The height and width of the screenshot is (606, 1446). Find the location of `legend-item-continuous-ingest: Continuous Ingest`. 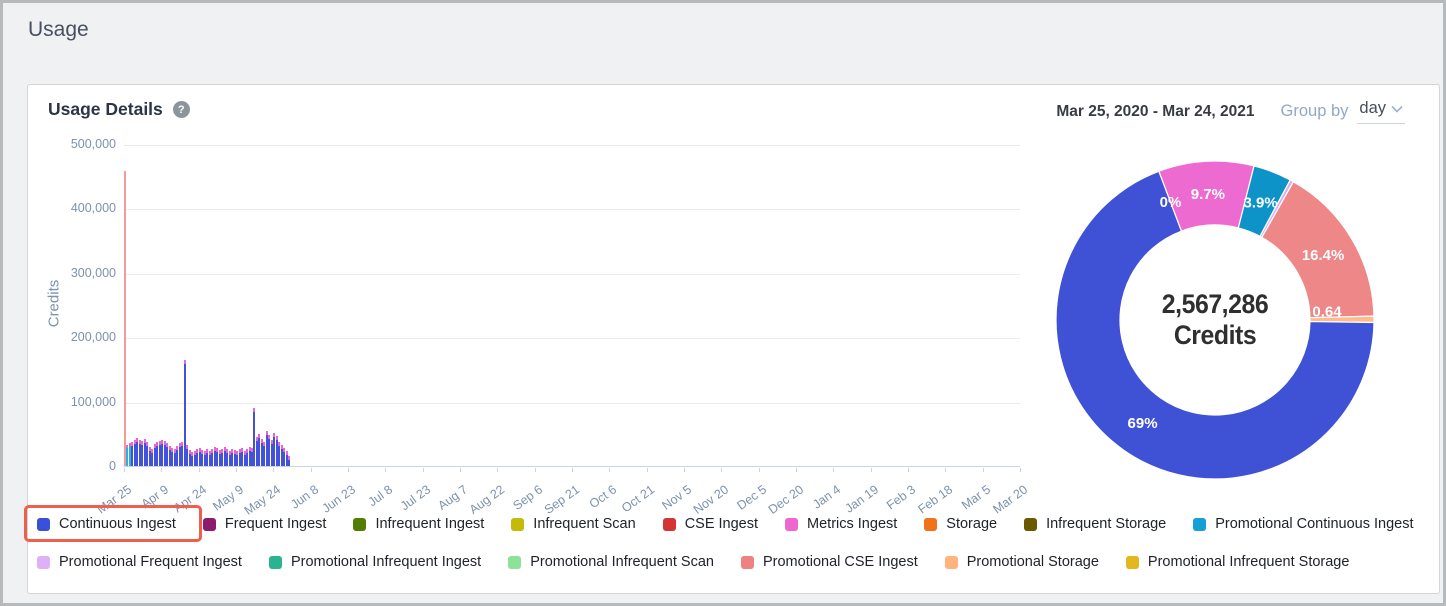

legend-item-continuous-ingest: Continuous Ingest is located at coordinates (106, 524).